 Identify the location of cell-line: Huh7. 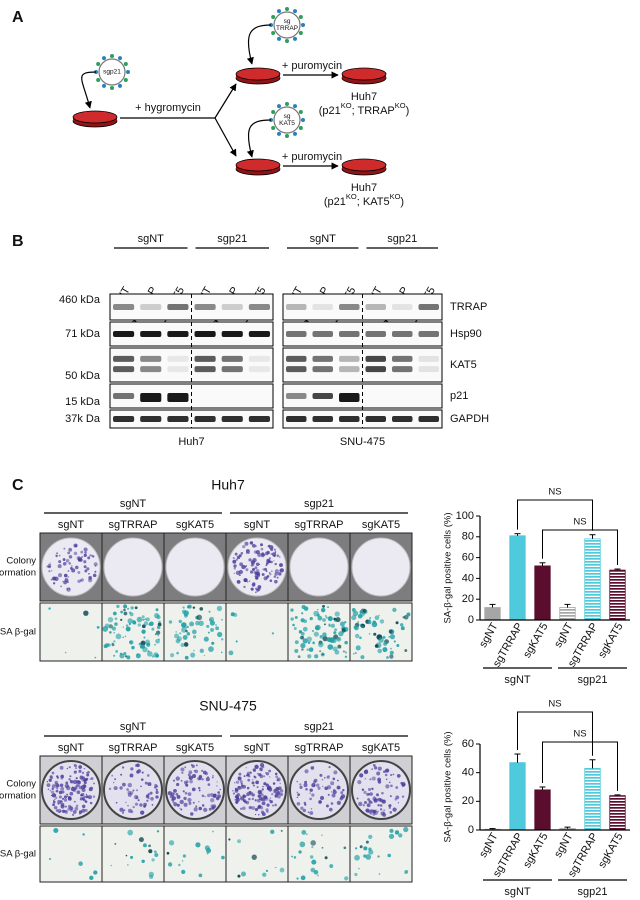
(191, 442).